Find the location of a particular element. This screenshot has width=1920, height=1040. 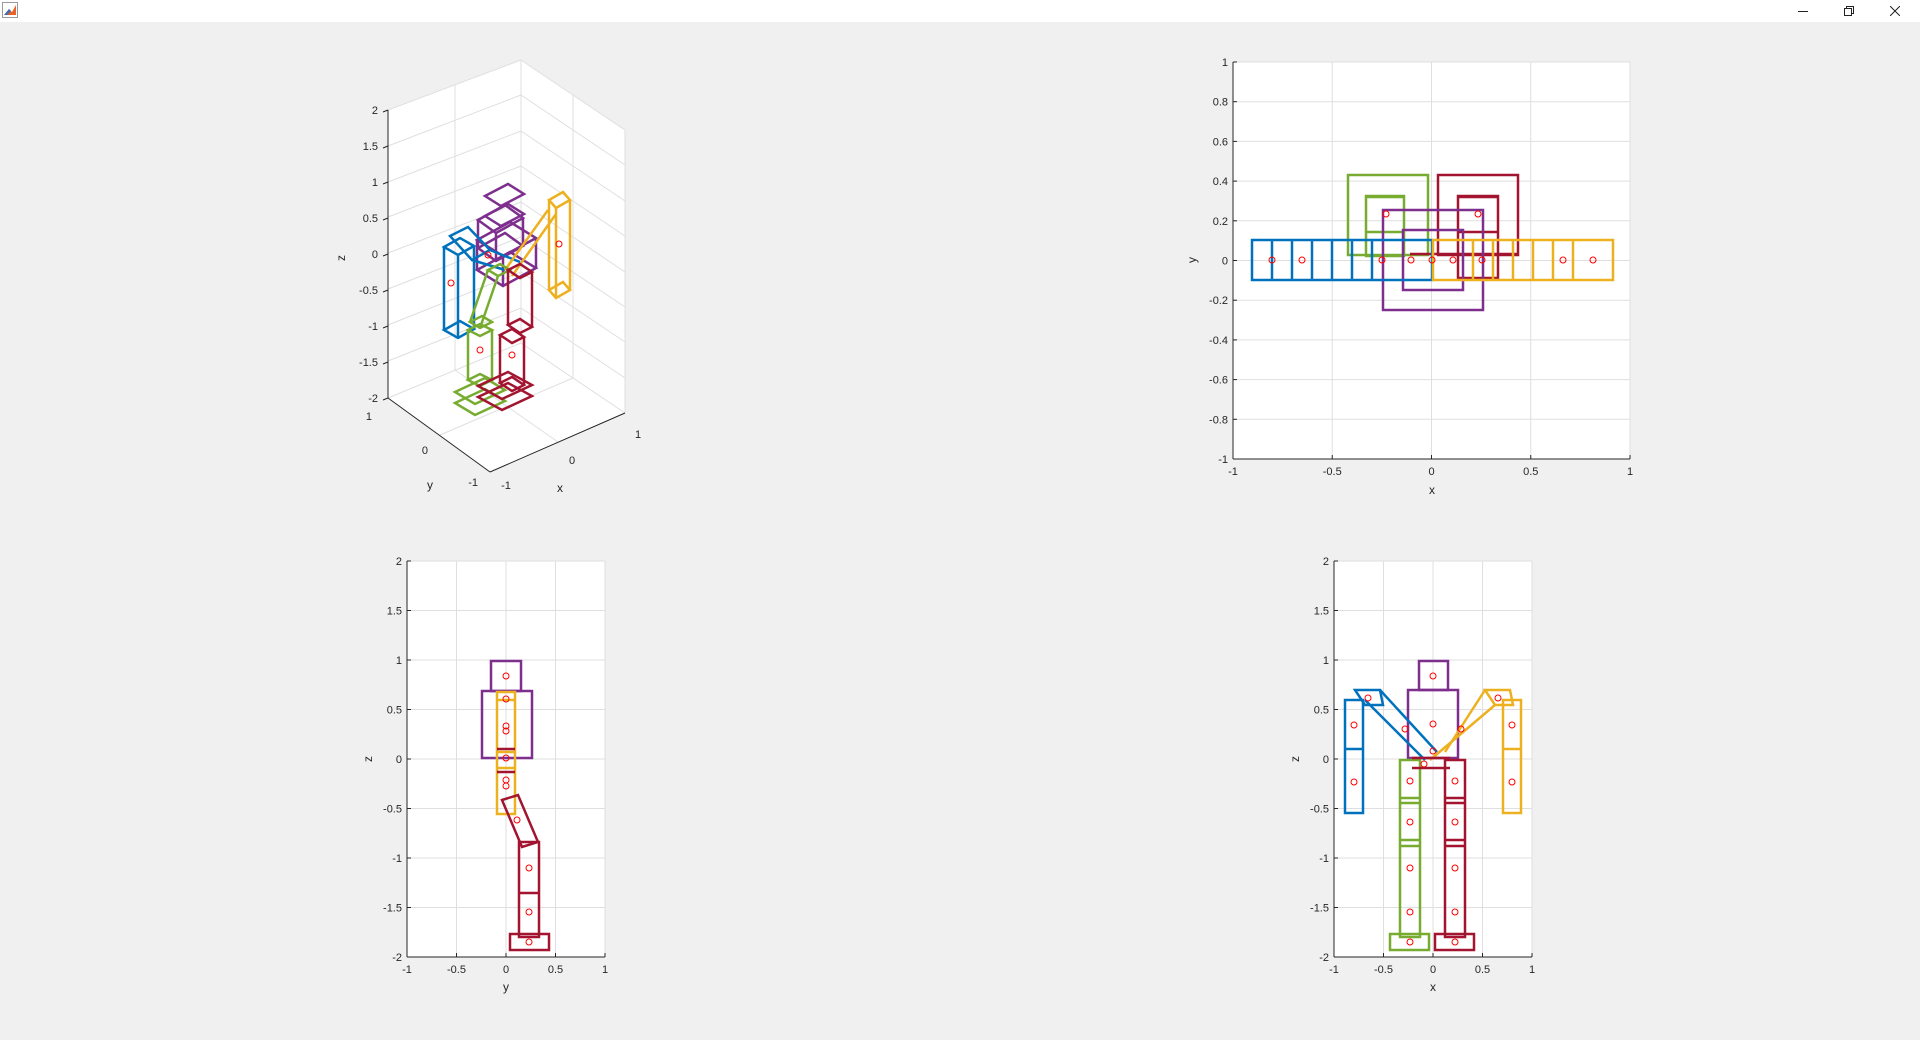

robot-front is located at coordinates (1433, 805).